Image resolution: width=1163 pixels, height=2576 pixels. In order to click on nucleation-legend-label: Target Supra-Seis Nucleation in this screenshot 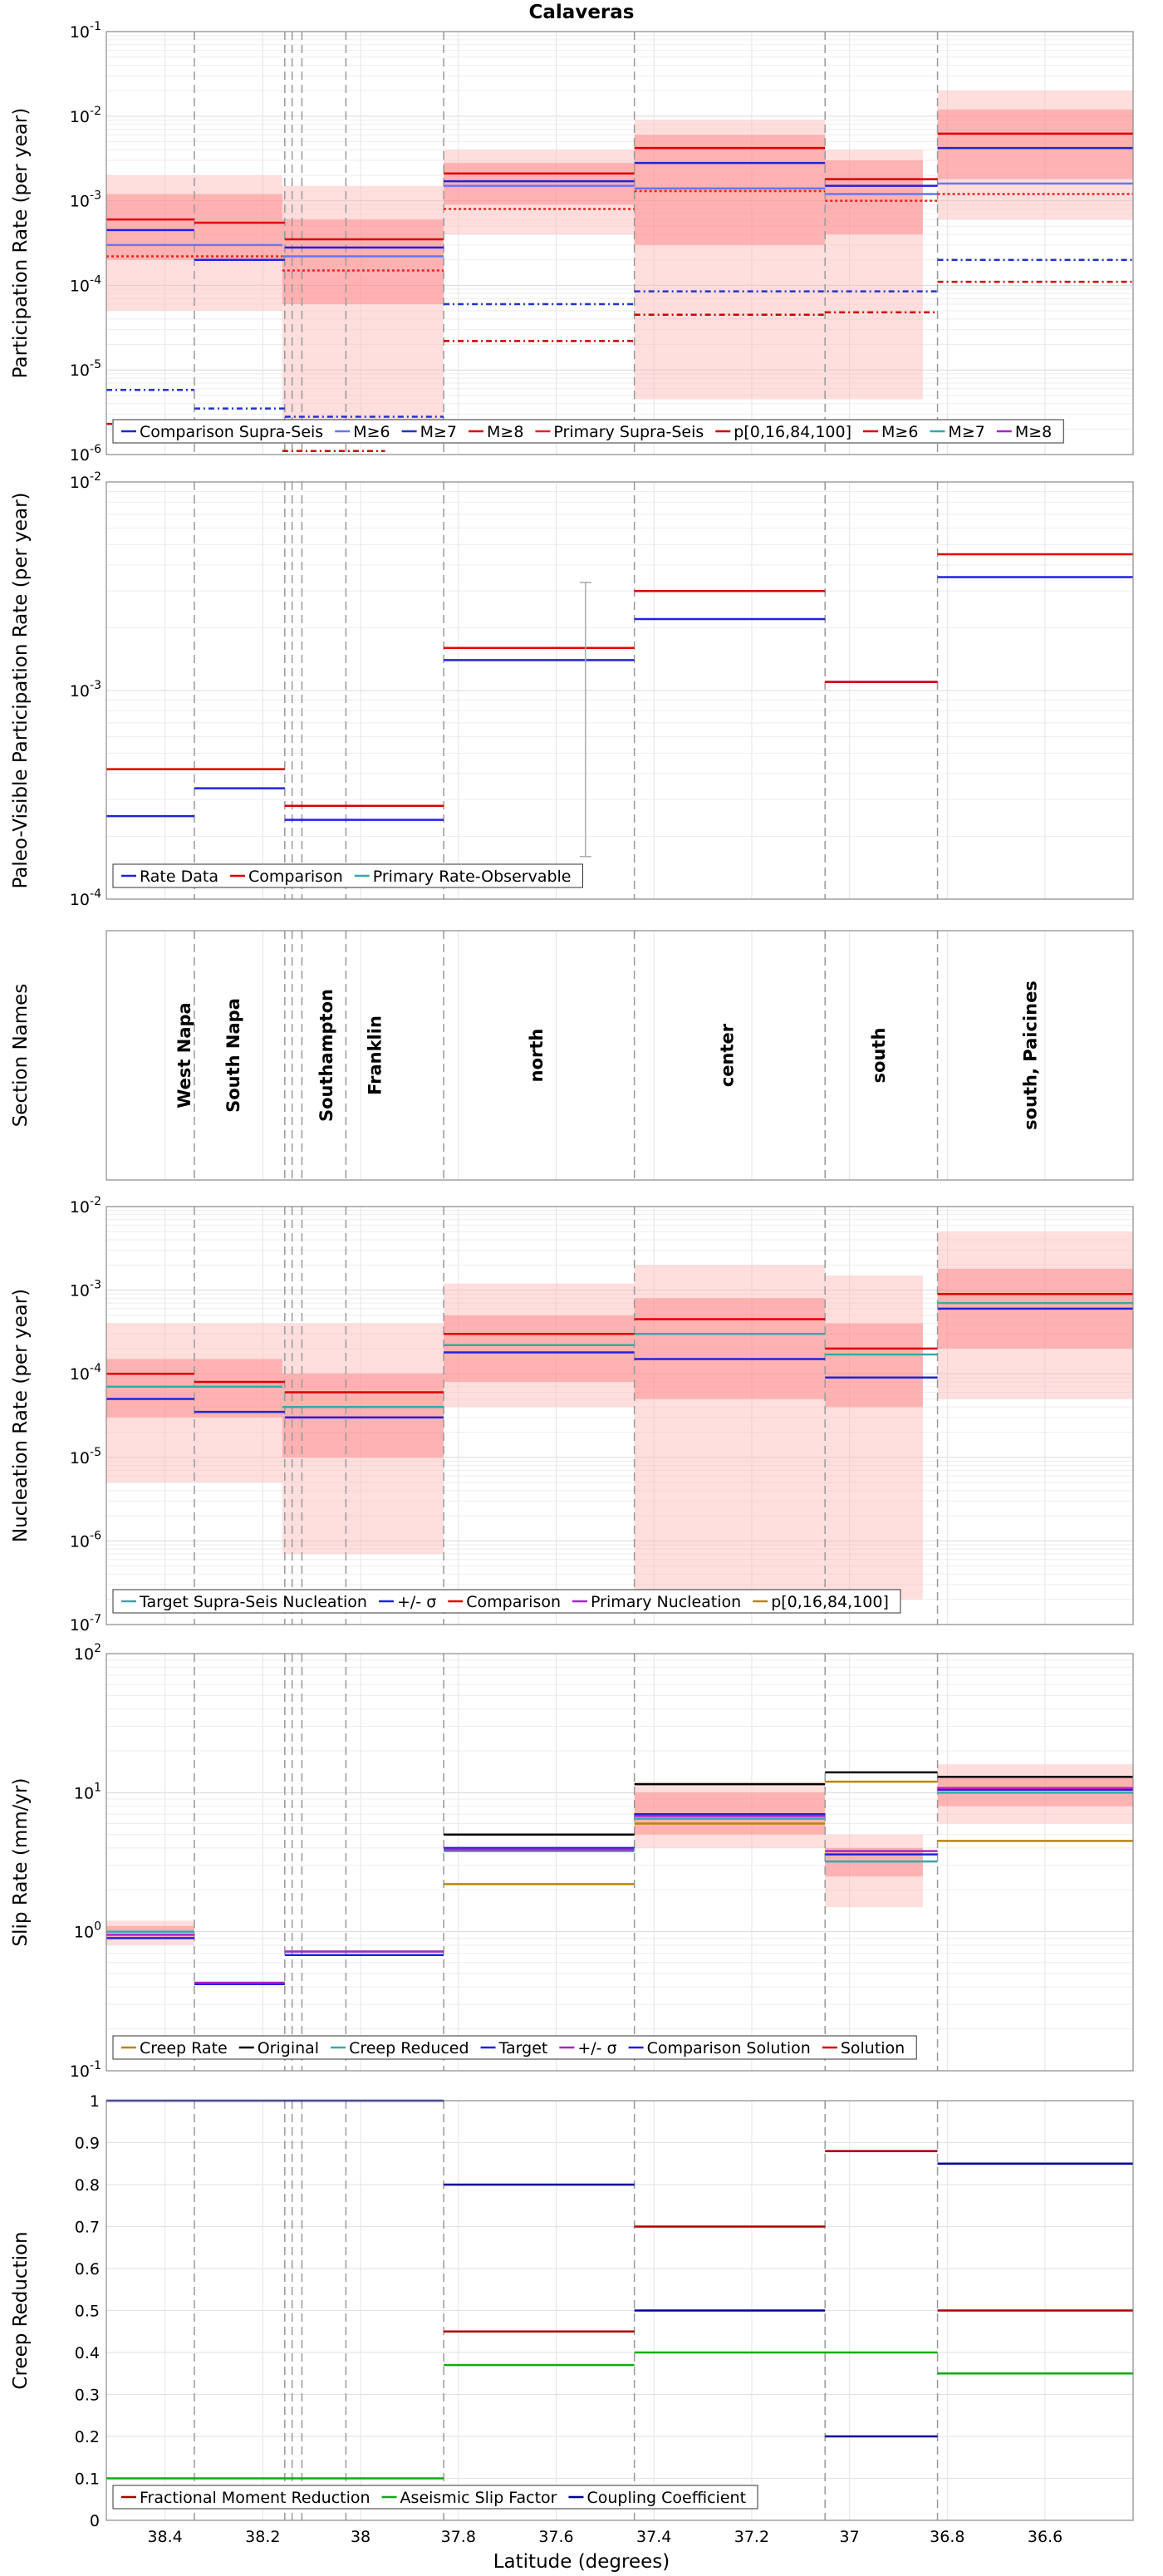, I will do `click(253, 1602)`.